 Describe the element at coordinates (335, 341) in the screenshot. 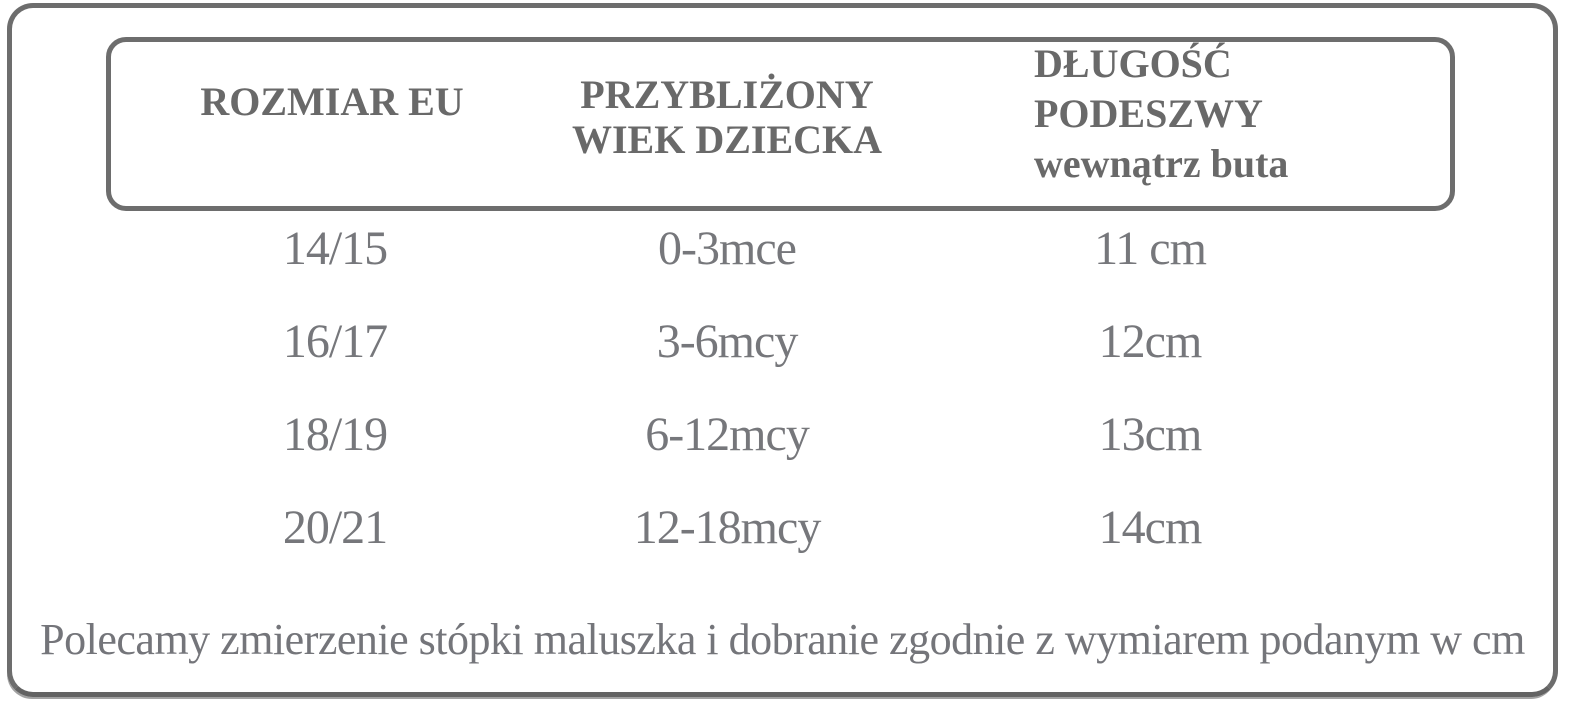

I see `cell-size-eu: 16/17` at that location.